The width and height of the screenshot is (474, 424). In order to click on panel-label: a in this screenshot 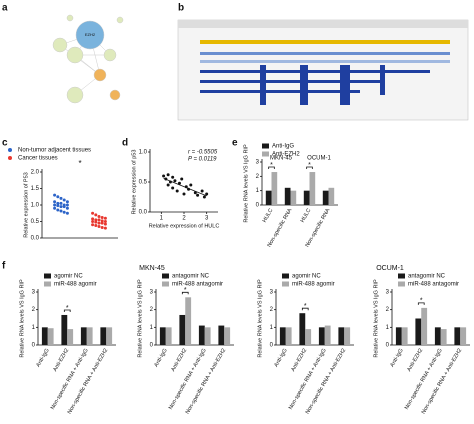, I will do `click(5, 8)`.